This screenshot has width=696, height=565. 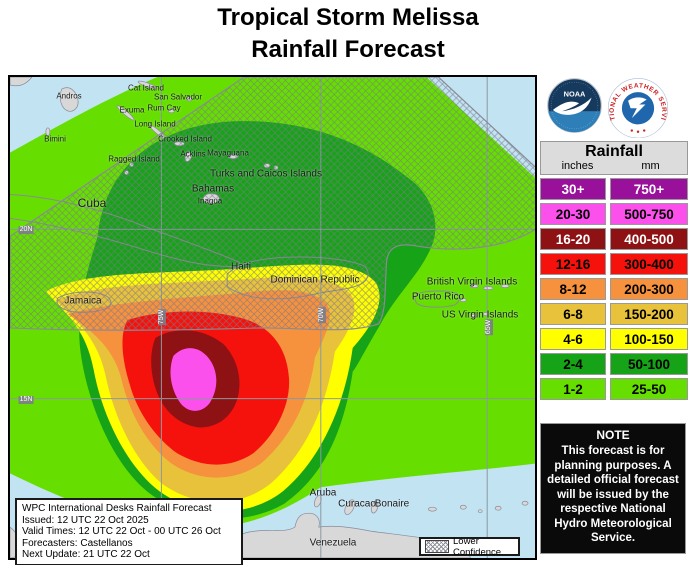 I want to click on title-line2: Rainfall Forecast, so click(x=348, y=49).